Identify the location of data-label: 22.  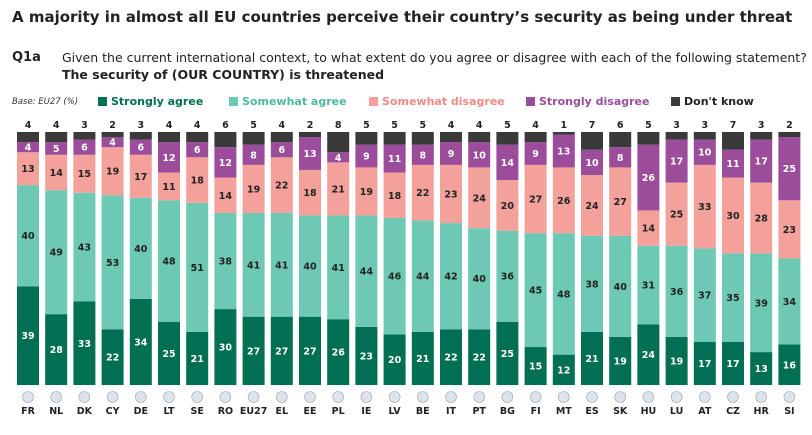
(422, 193).